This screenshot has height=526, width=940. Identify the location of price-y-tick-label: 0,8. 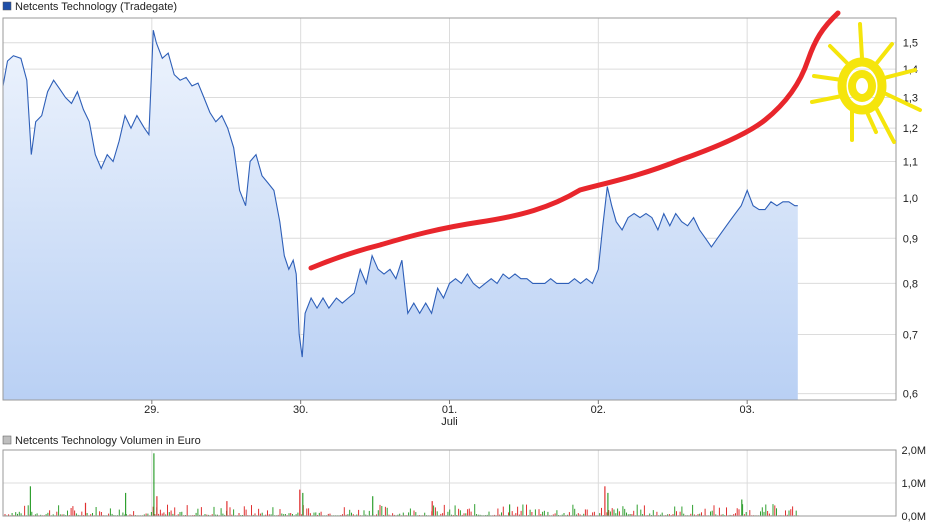
(910, 284).